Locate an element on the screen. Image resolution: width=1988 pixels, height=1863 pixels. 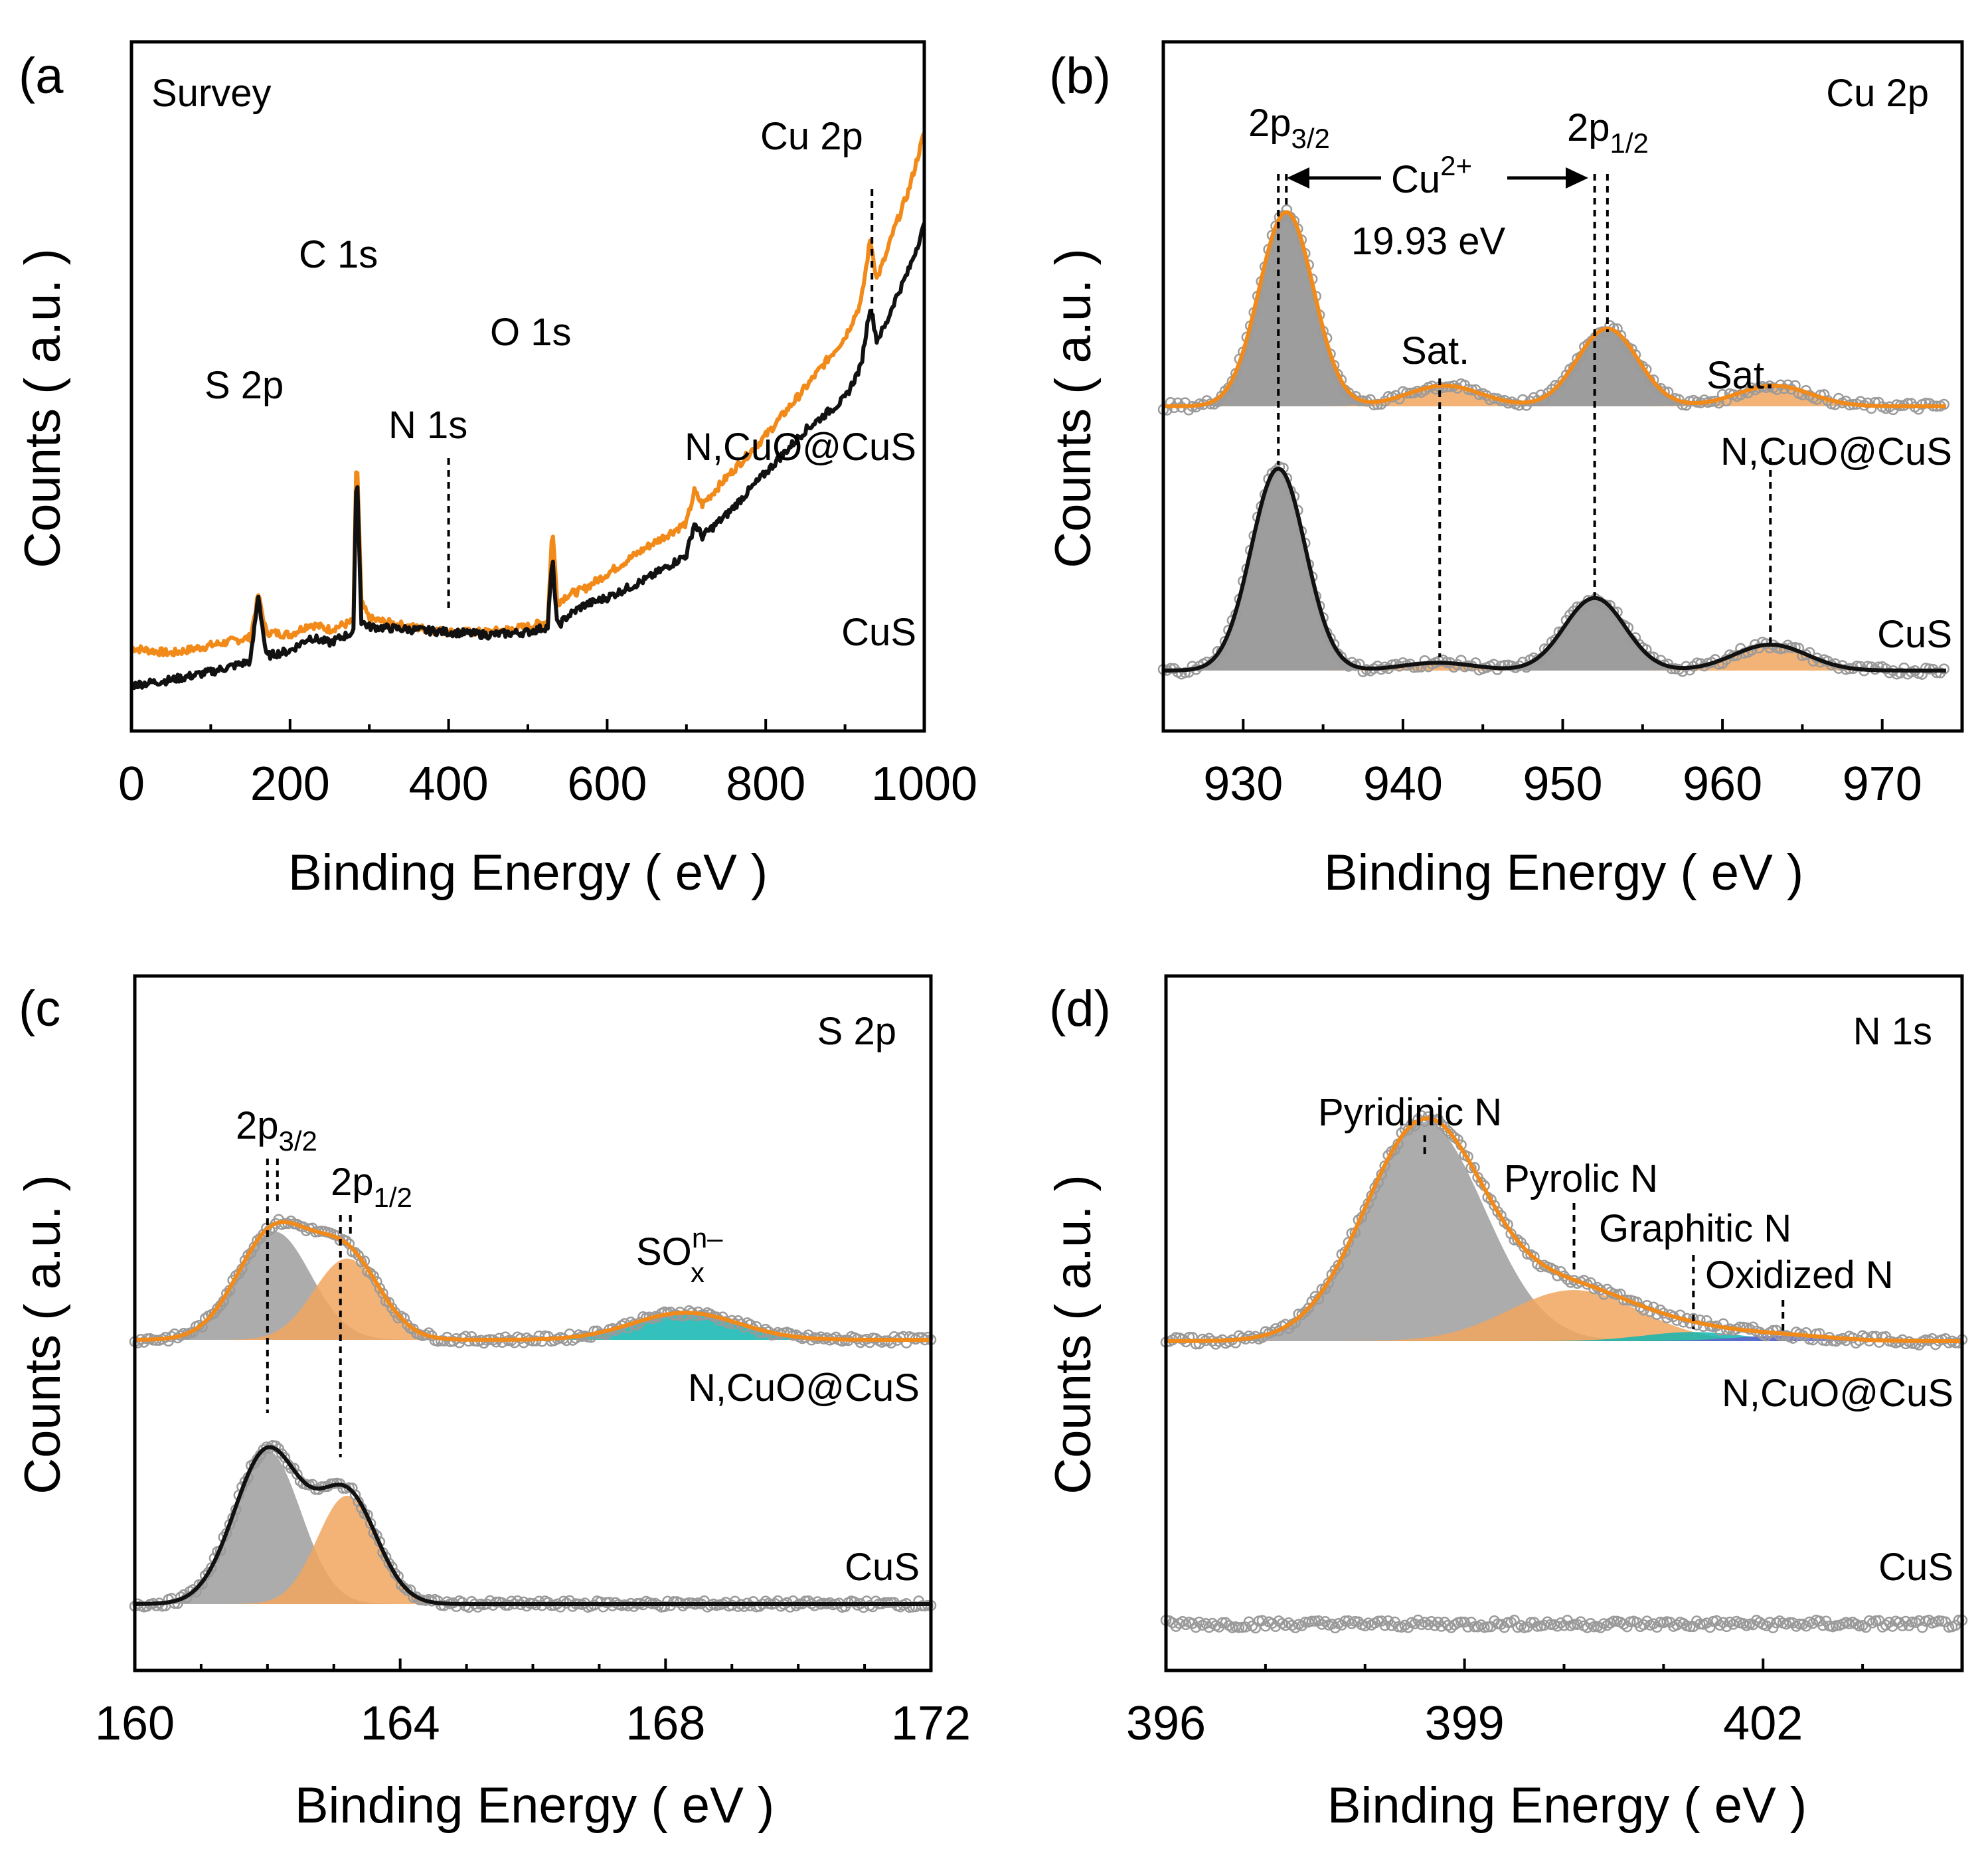
series-b is located at coordinates (1554, 441).